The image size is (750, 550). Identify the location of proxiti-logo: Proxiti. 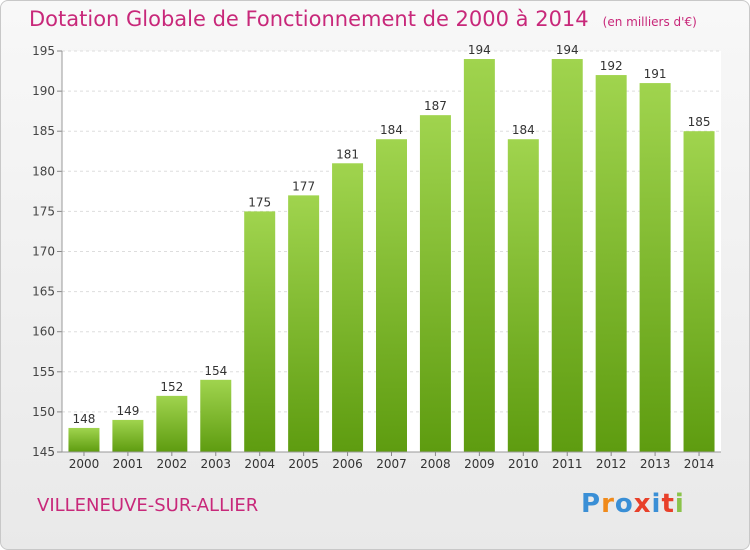
(633, 504).